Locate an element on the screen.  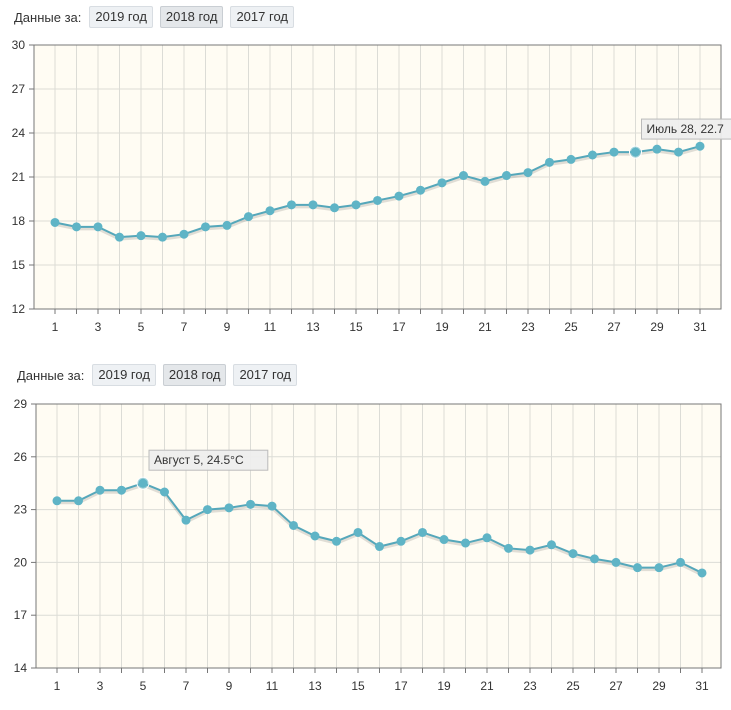
x-tick-label: 29 is located at coordinates (659, 686).